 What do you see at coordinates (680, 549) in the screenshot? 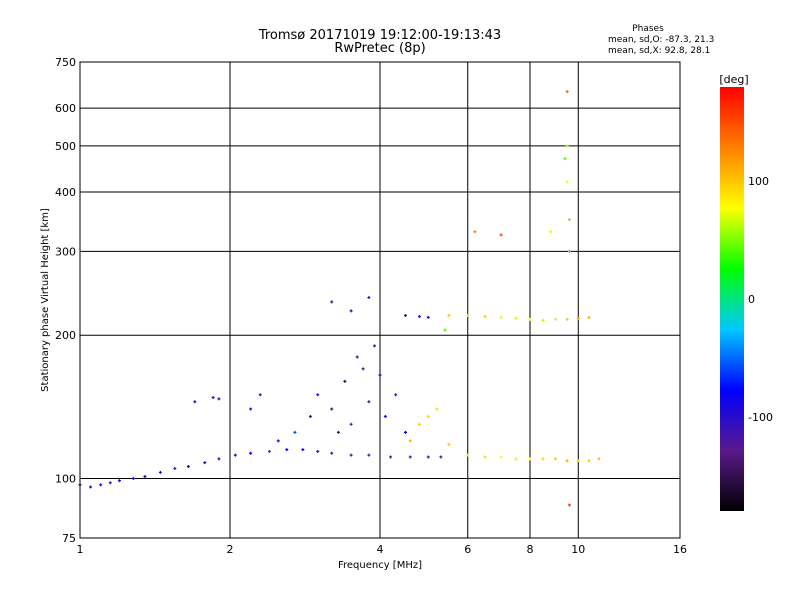
I see `x-tick-label: 16` at bounding box center [680, 549].